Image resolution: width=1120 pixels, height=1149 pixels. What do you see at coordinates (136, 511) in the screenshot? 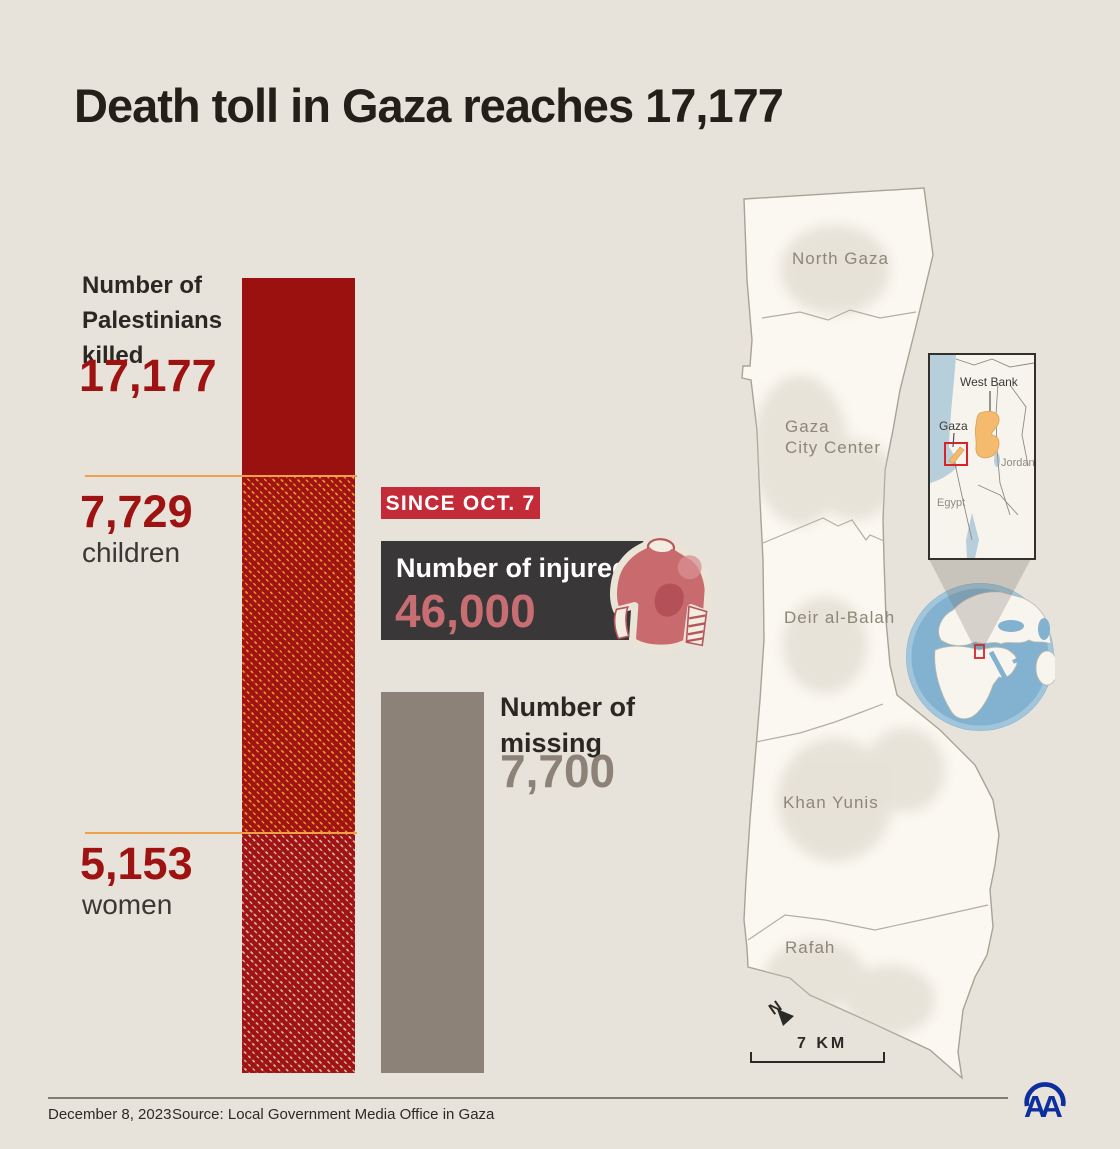
I see `children-value: 7,729` at bounding box center [136, 511].